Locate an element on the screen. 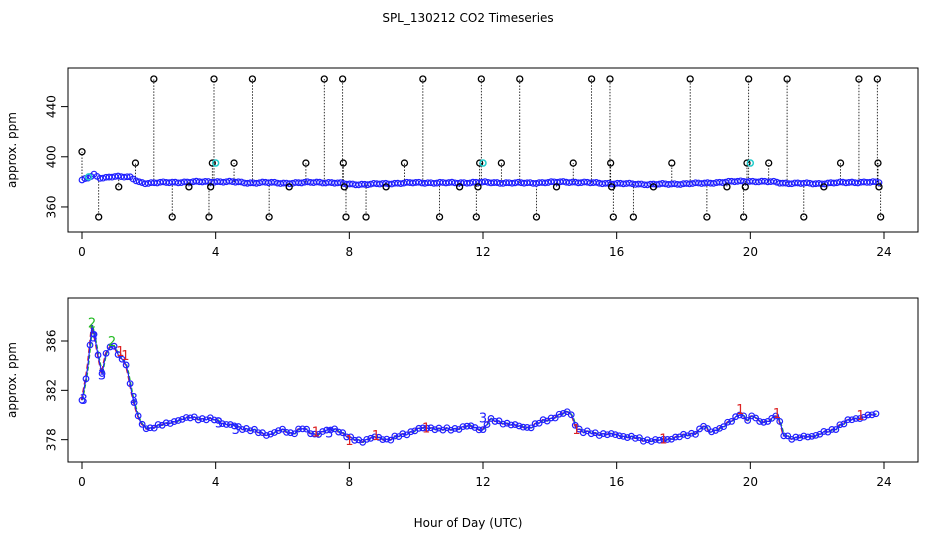 This screenshot has height=540, width=936. top-y-tick-label: 400 is located at coordinates (52, 156).